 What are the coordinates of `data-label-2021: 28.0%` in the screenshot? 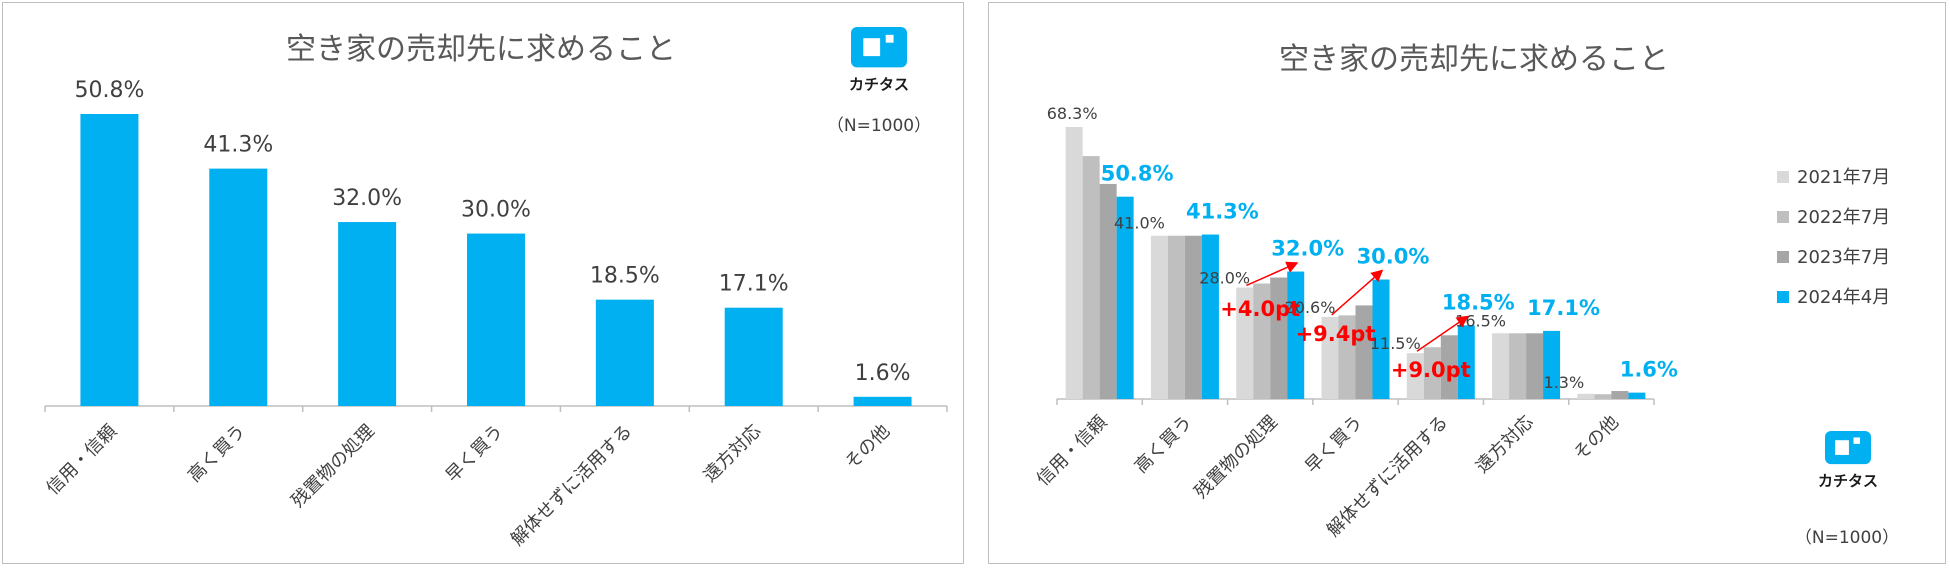 It's located at (1224, 277).